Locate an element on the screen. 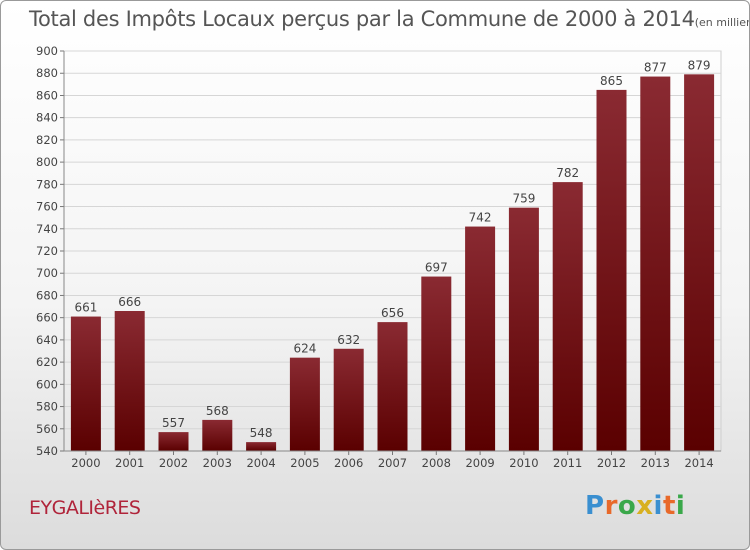 Image resolution: width=750 pixels, height=550 pixels. x-tick-label-2004: 2004 is located at coordinates (260, 463).